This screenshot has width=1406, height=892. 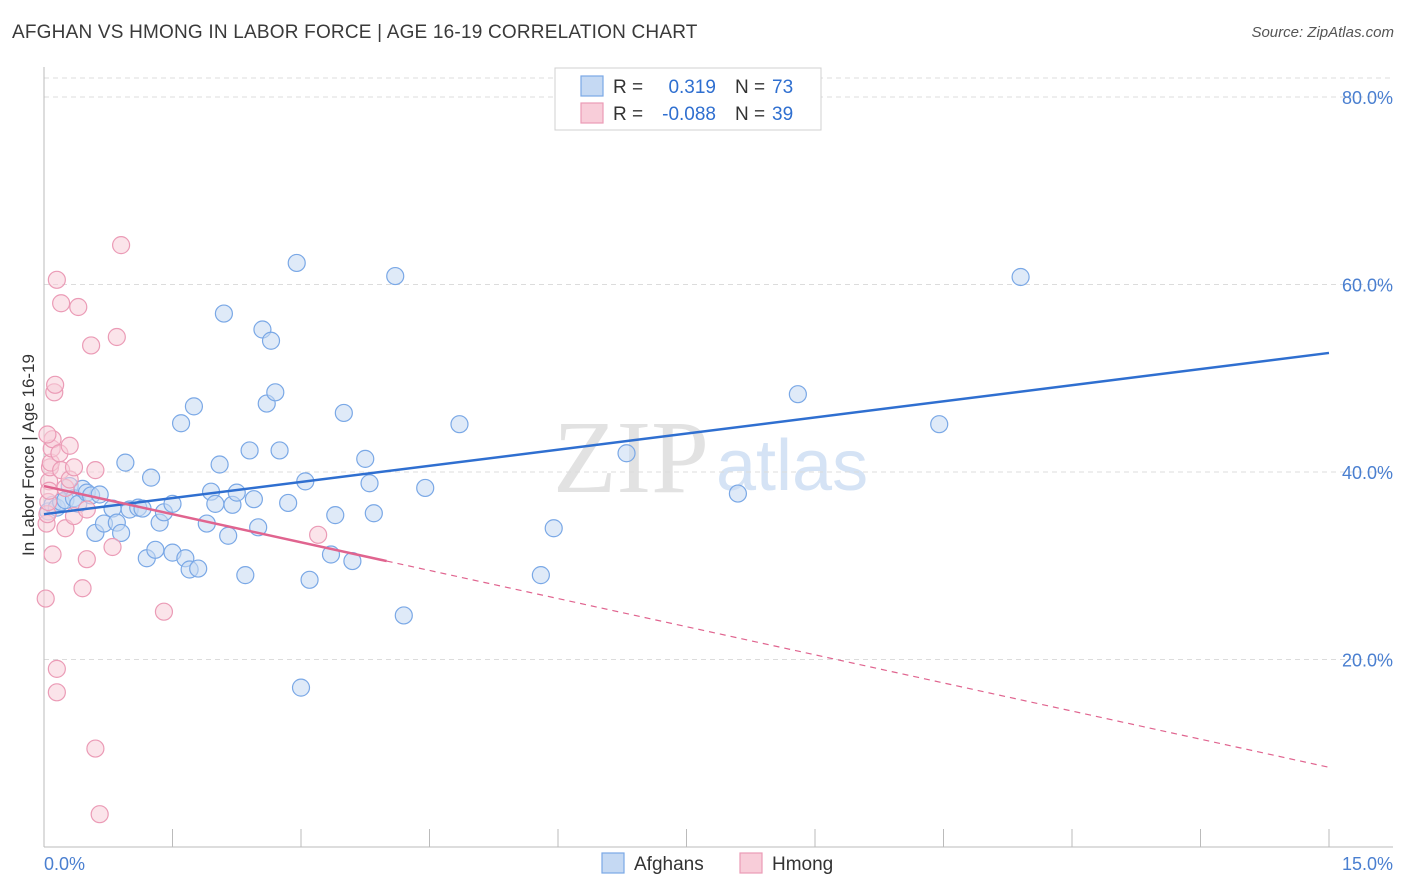 What do you see at coordinates (1367, 661) in the screenshot?
I see `y-tick-label: 20.0%` at bounding box center [1367, 661].